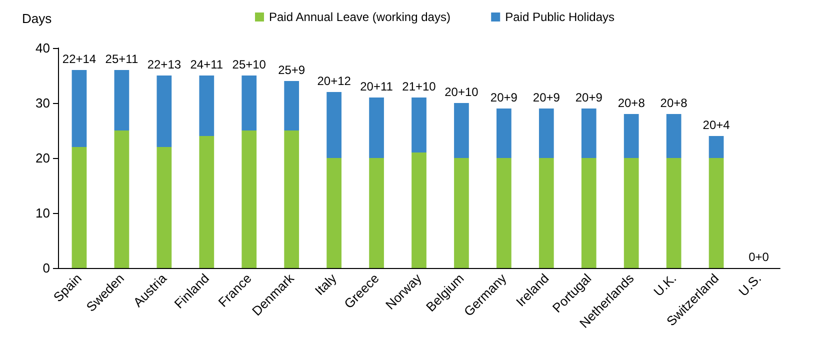  I want to click on x-tick-label: Italy, so click(326, 284).